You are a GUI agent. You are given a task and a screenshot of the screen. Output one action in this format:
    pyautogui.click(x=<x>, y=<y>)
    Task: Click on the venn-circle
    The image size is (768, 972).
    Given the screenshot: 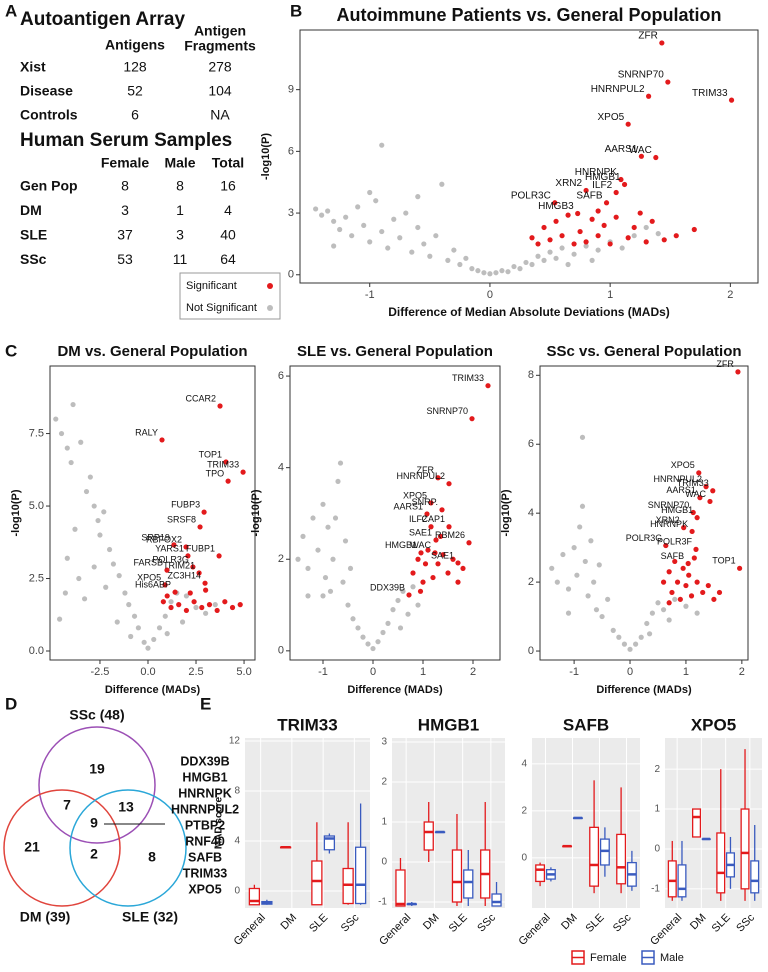 What is the action you would take?
    pyautogui.click(x=97, y=785)
    